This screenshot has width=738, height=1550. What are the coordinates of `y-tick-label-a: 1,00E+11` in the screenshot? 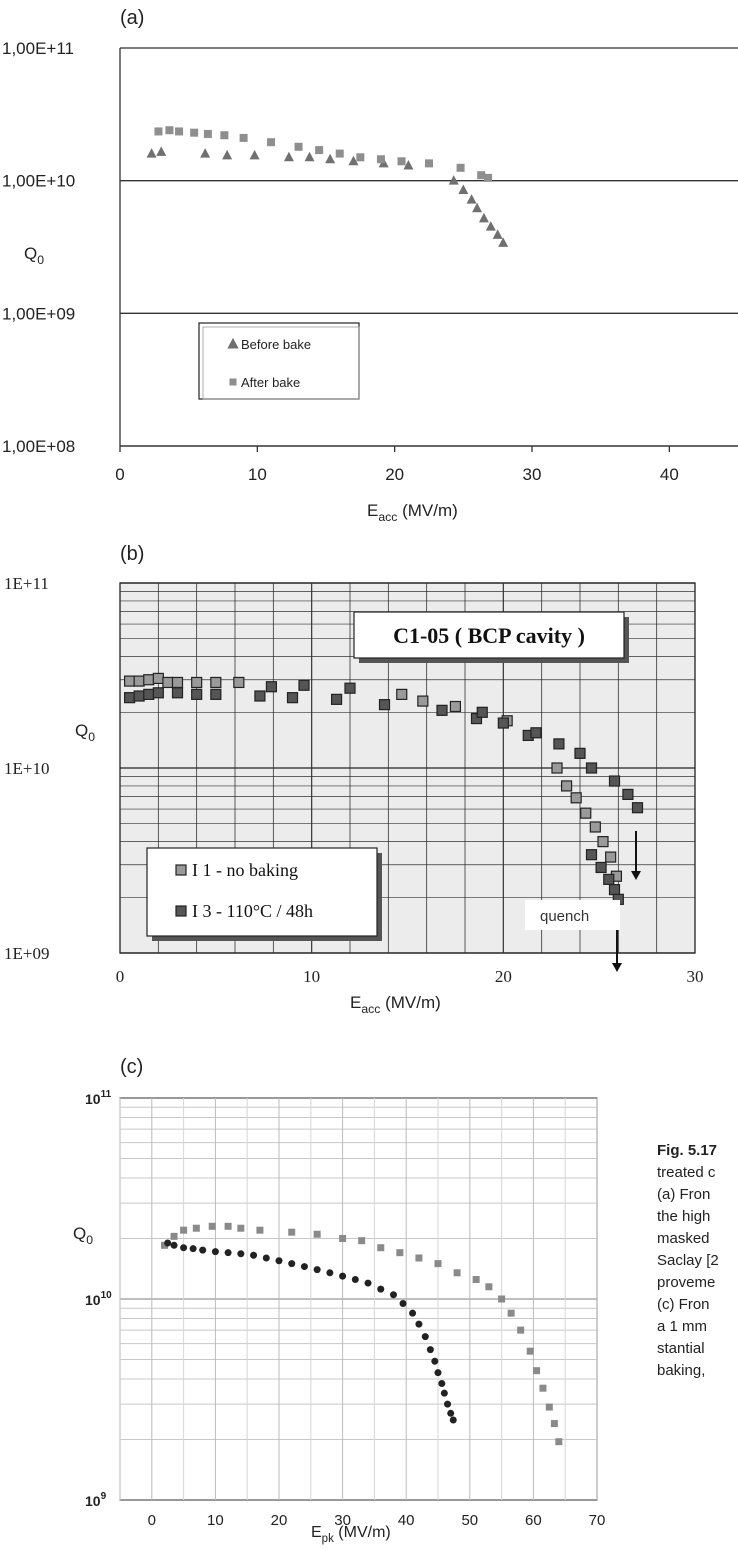 It's located at (38, 48).